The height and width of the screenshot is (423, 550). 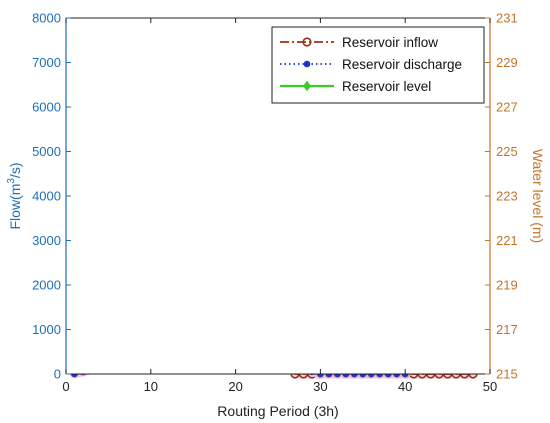 I want to click on x-axis-title: Routing Period (3h), so click(x=277, y=411).